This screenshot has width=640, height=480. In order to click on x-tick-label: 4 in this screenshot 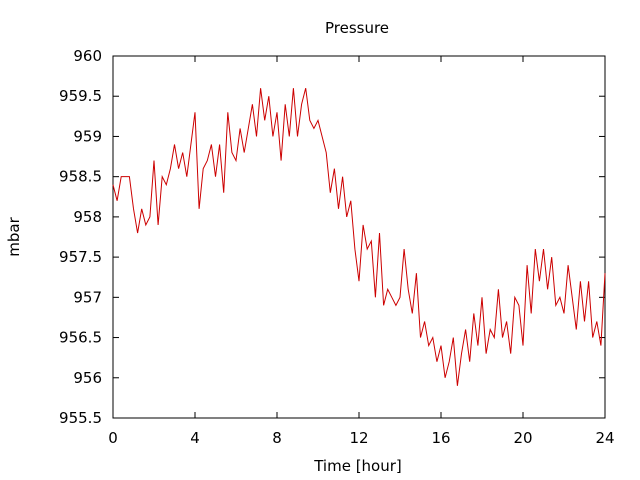, I will do `click(195, 438)`.